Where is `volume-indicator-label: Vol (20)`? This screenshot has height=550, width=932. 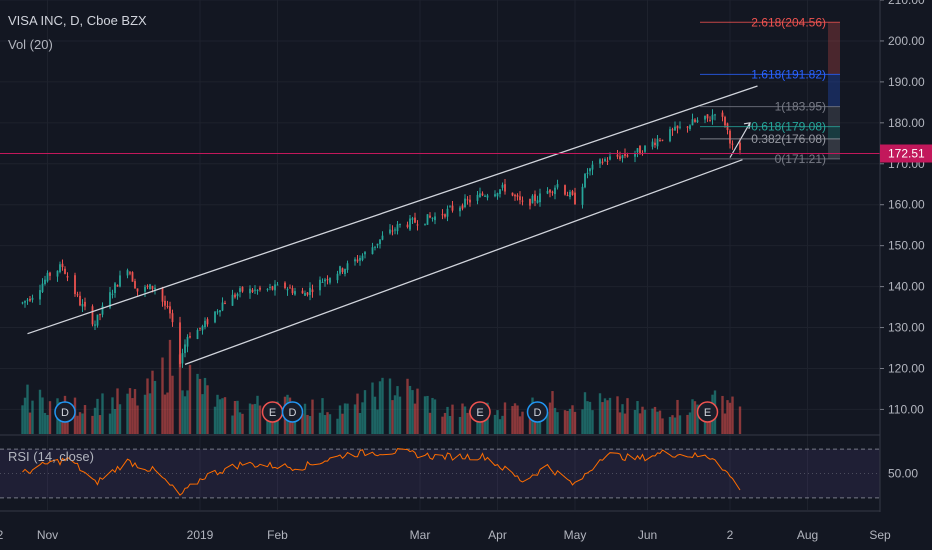 volume-indicator-label: Vol (20) is located at coordinates (30, 44).